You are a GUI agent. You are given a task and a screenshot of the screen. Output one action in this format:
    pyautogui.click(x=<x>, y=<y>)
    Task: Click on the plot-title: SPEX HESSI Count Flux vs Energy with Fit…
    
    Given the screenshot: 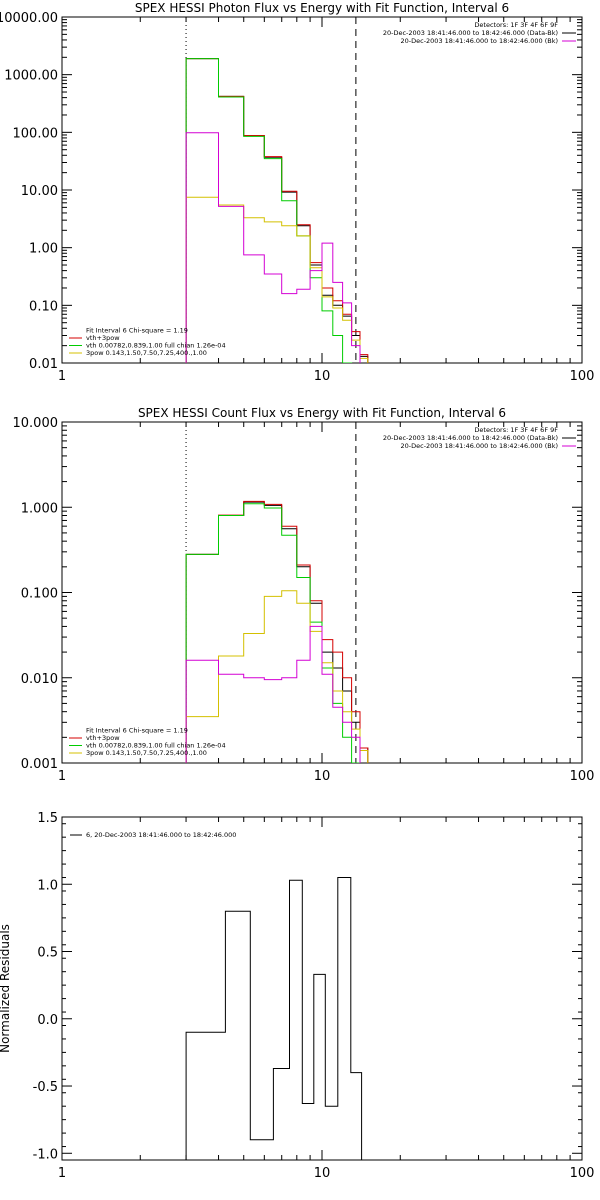 What is the action you would take?
    pyautogui.click(x=322, y=413)
    